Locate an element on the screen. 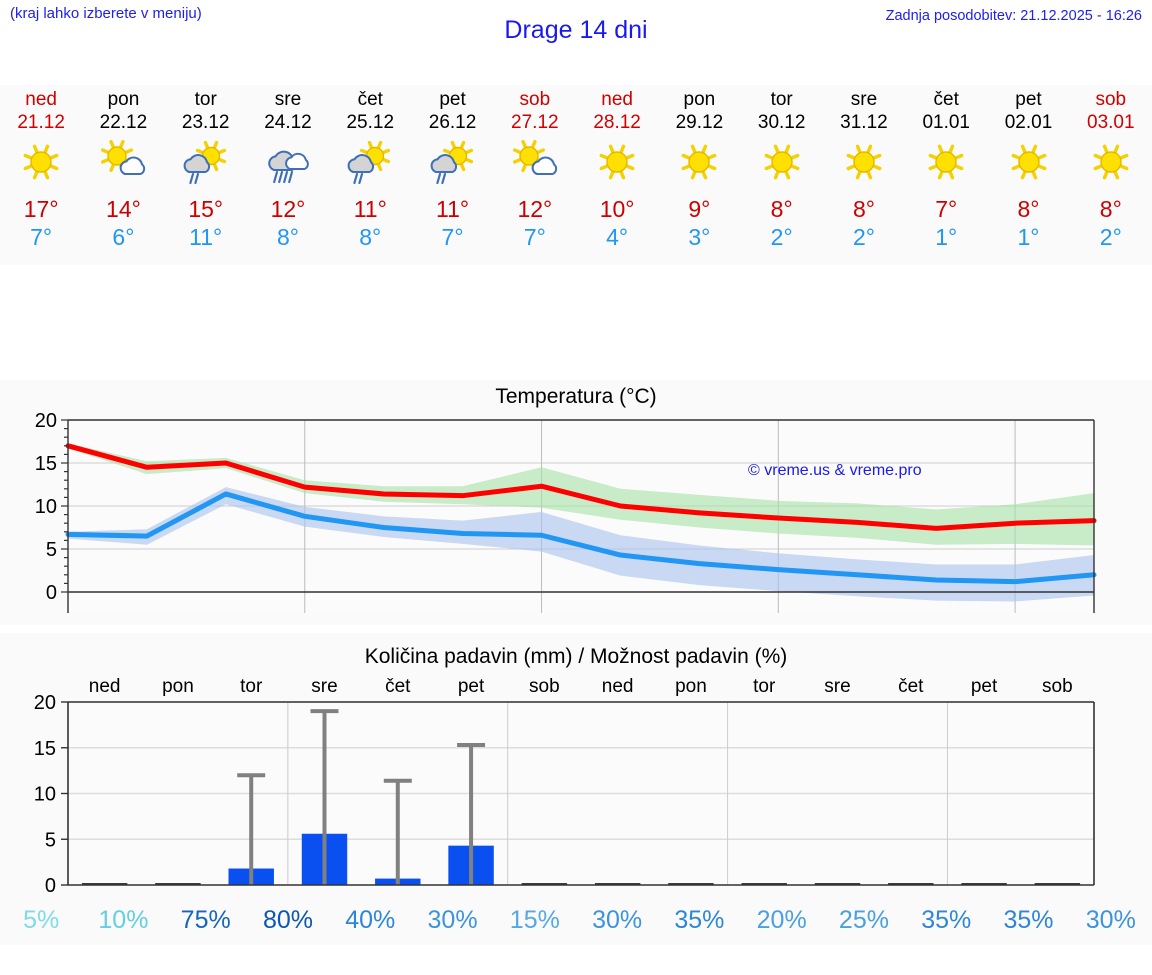  cloud-rain-icon is located at coordinates (288, 163).